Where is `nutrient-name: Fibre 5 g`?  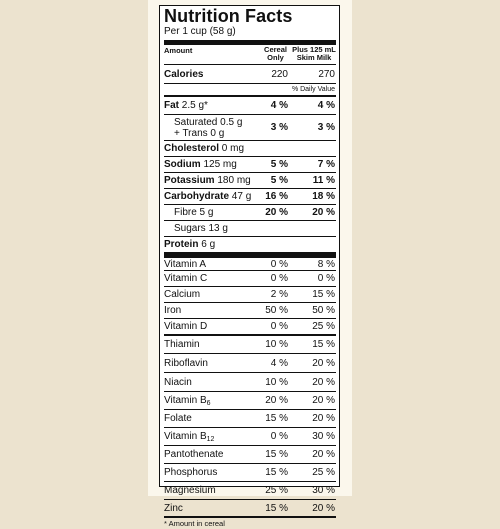
nutrient-name: Fibre 5 g is located at coordinates (211, 212).